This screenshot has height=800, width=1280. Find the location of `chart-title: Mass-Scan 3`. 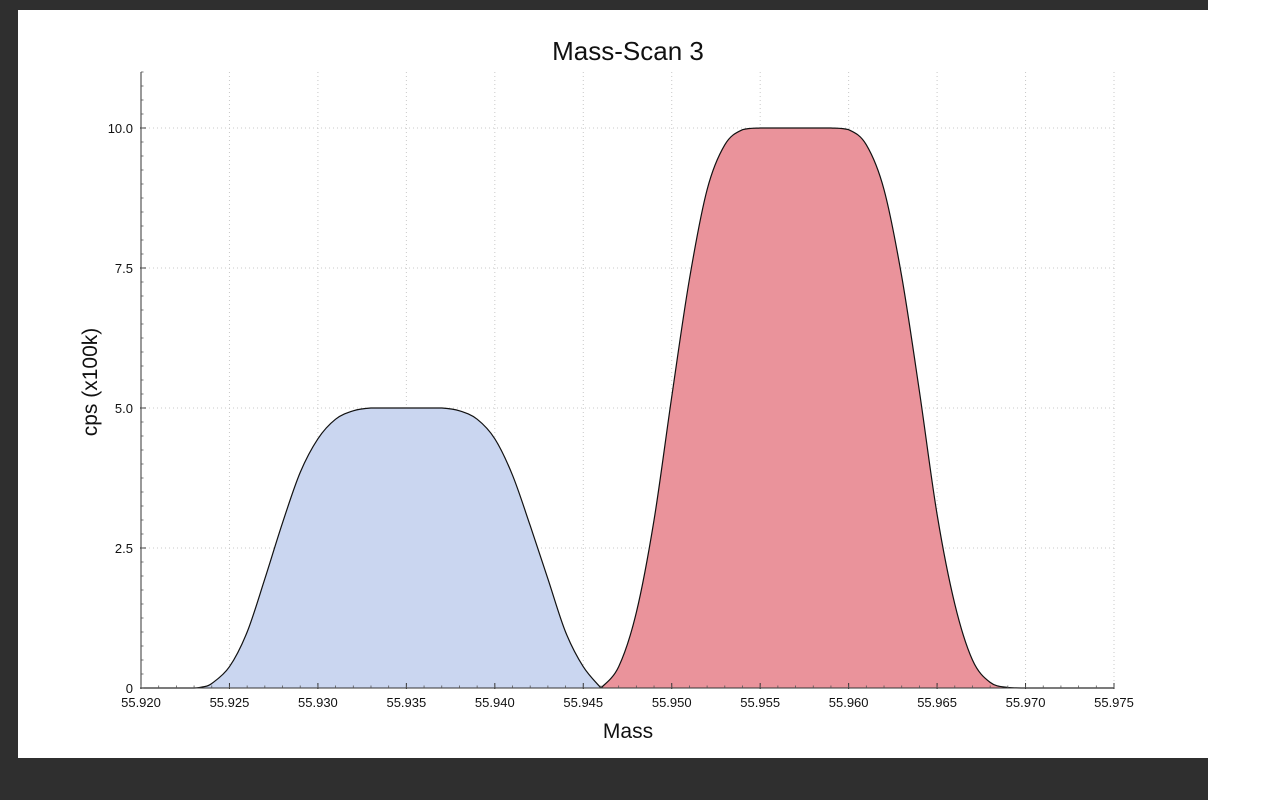

chart-title: Mass-Scan 3 is located at coordinates (628, 51).